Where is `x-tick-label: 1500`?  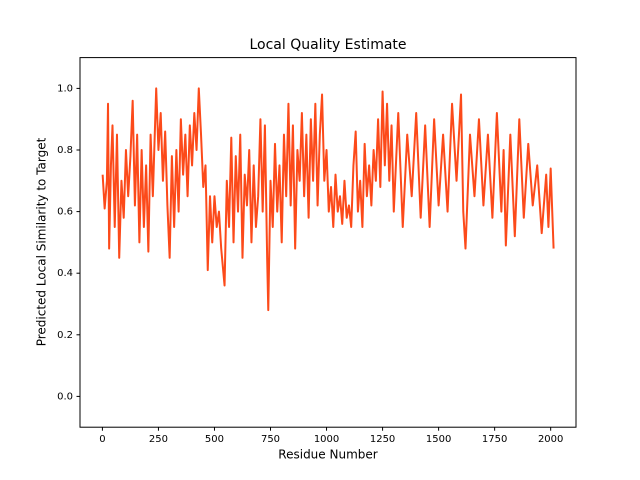
x-tick-label: 1500 is located at coordinates (438, 439).